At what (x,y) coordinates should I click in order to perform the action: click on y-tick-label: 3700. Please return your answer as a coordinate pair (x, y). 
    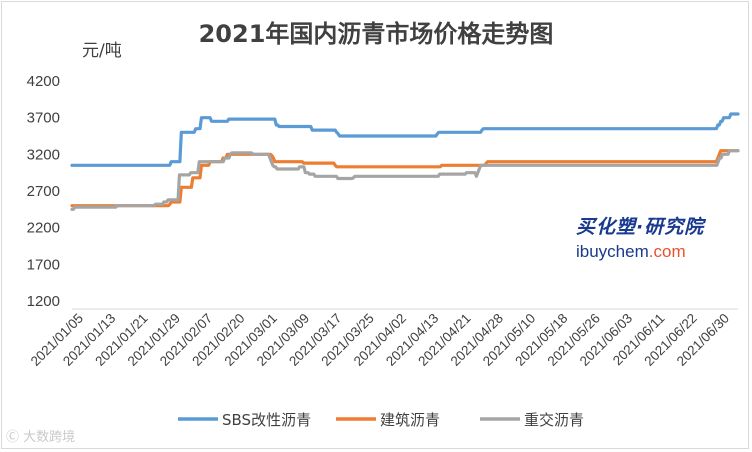
    Looking at the image, I should click on (43, 118).